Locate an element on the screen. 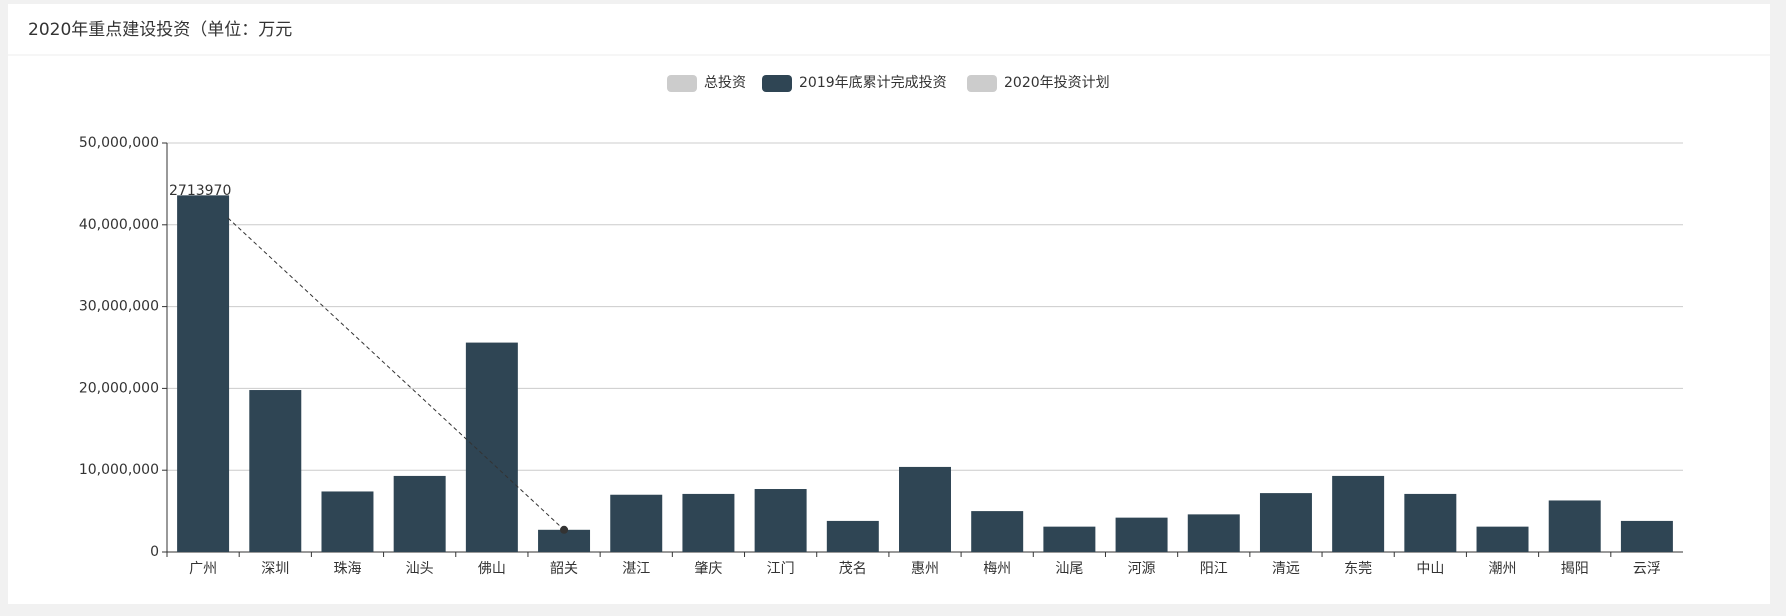 Image resolution: width=1786 pixels, height=616 pixels. annotation-label: 2713970 is located at coordinates (200, 191).